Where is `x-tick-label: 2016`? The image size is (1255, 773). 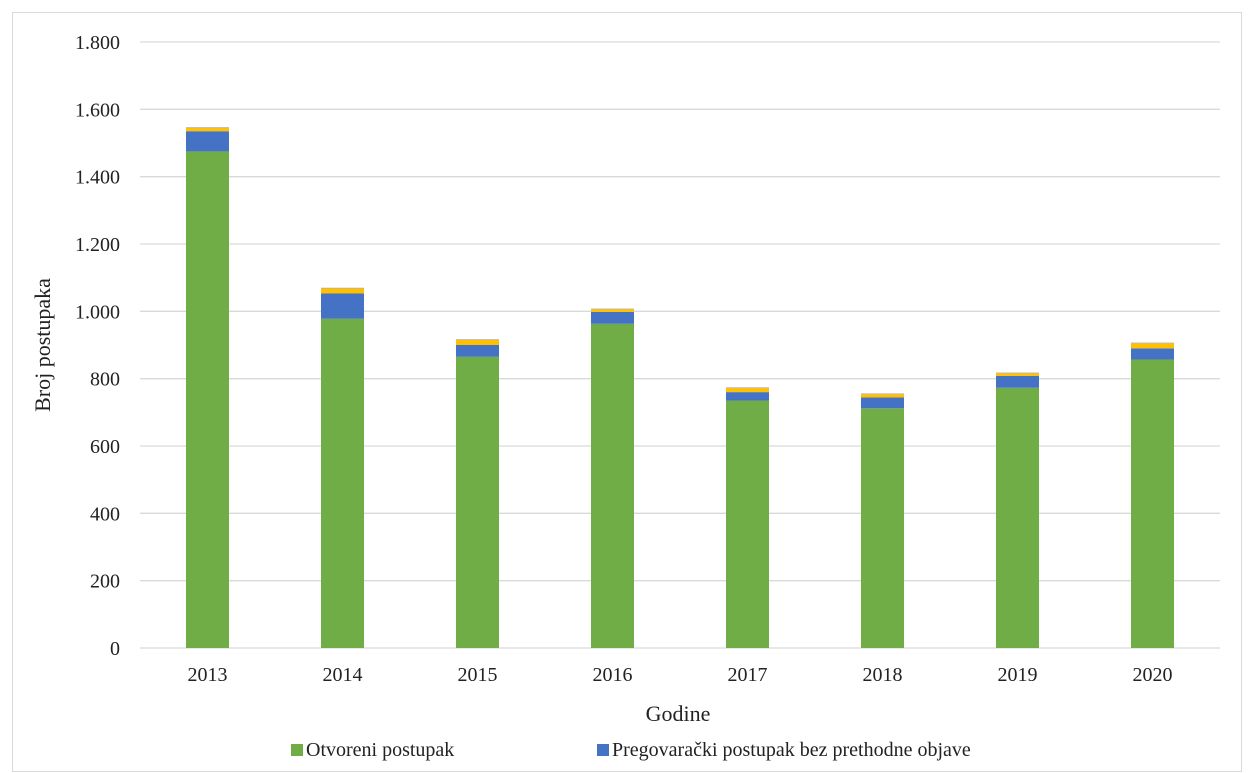 x-tick-label: 2016 is located at coordinates (613, 675).